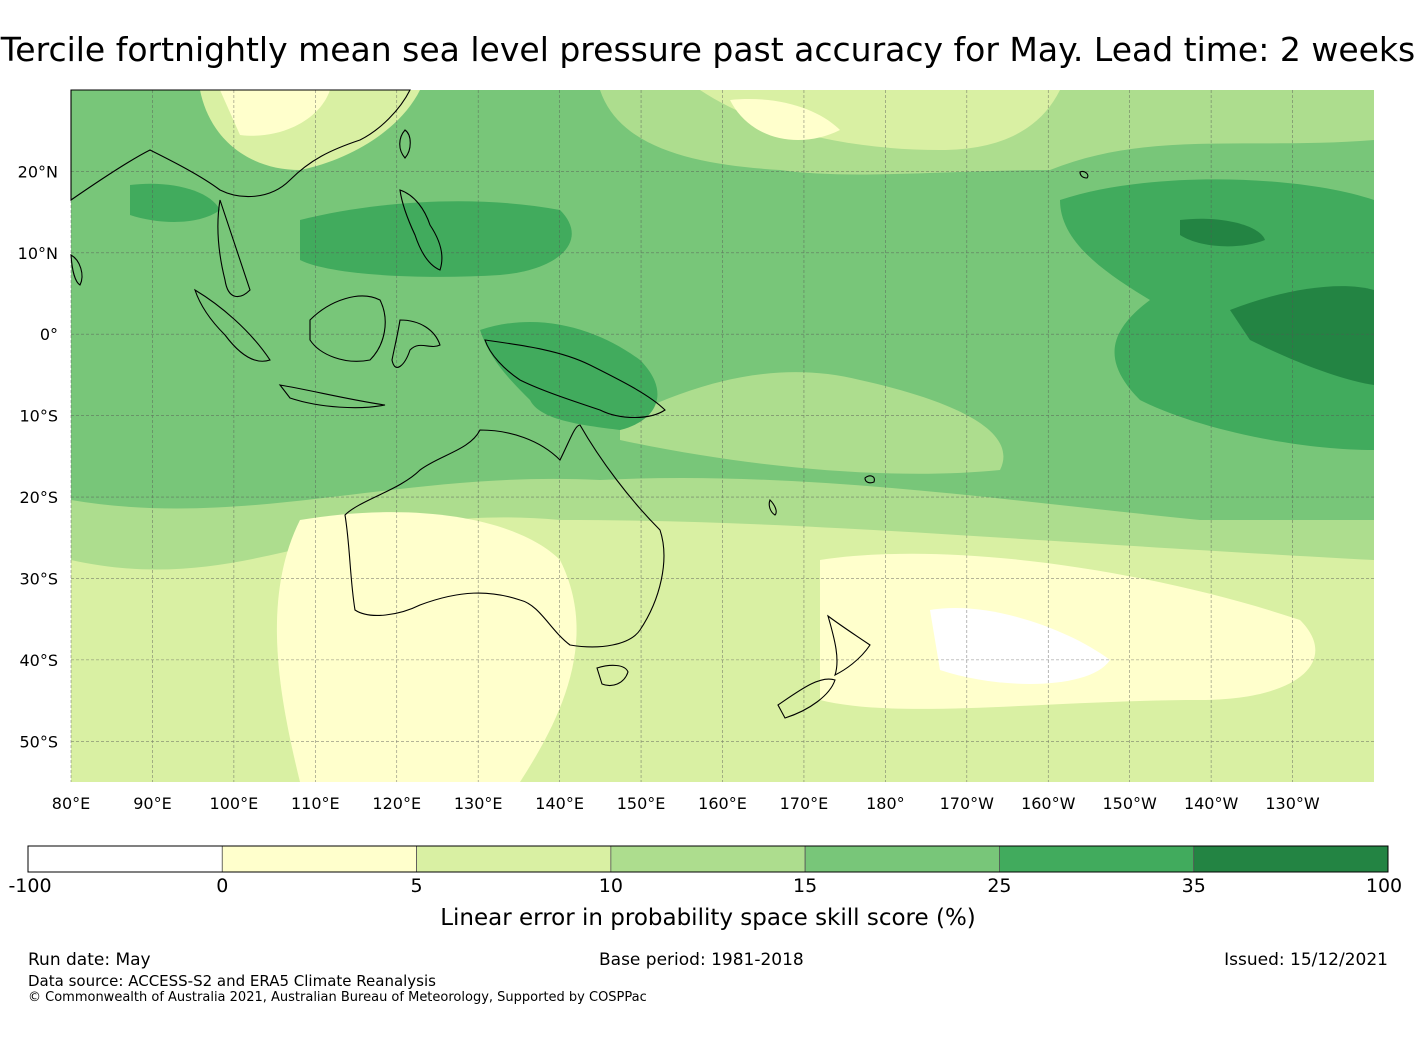 This screenshot has height=1050, width=1416. Describe the element at coordinates (38, 171) in the screenshot. I see `latitude-label: 20°N` at that location.